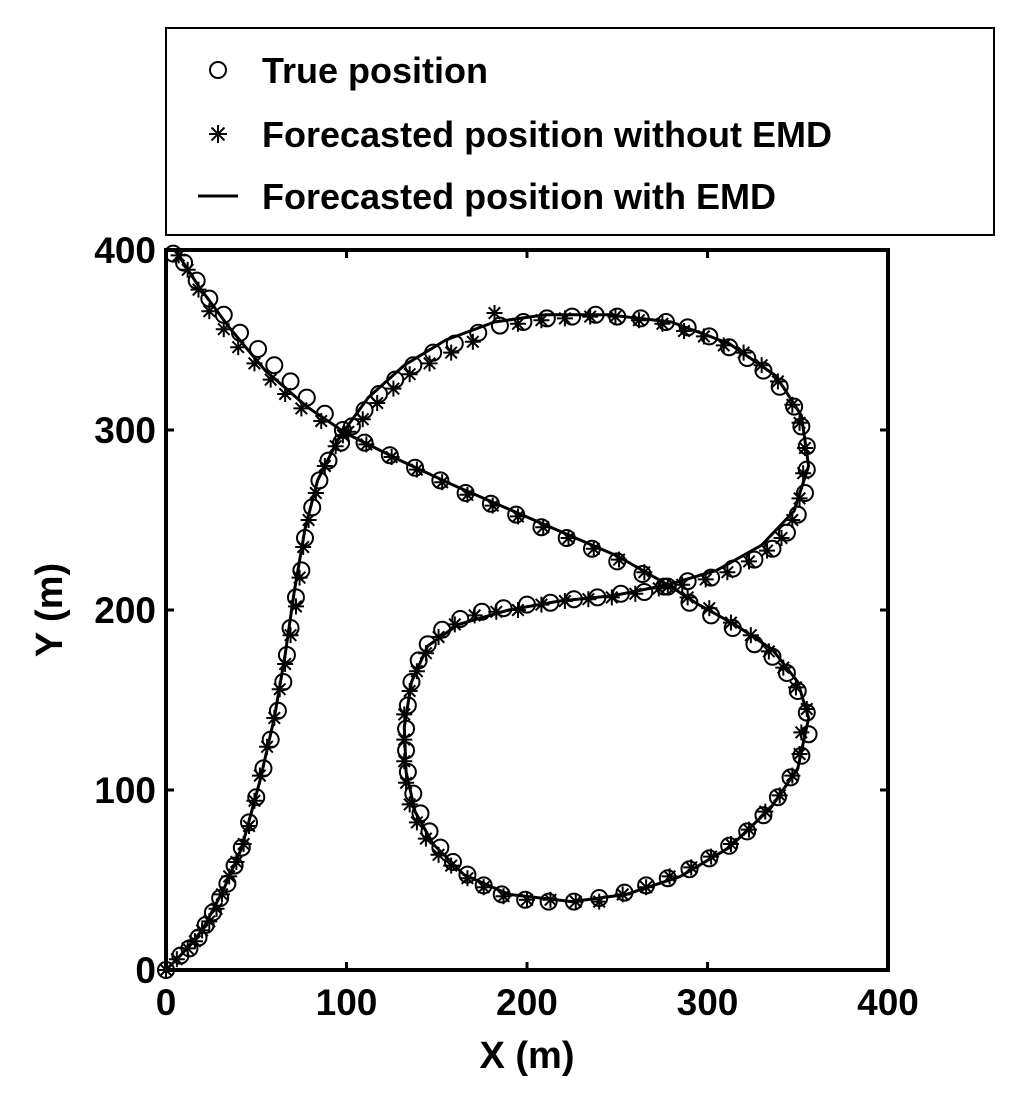 Image resolution: width=1024 pixels, height=1108 pixels. What do you see at coordinates (125, 610) in the screenshot?
I see `y-tick-label: 200` at bounding box center [125, 610].